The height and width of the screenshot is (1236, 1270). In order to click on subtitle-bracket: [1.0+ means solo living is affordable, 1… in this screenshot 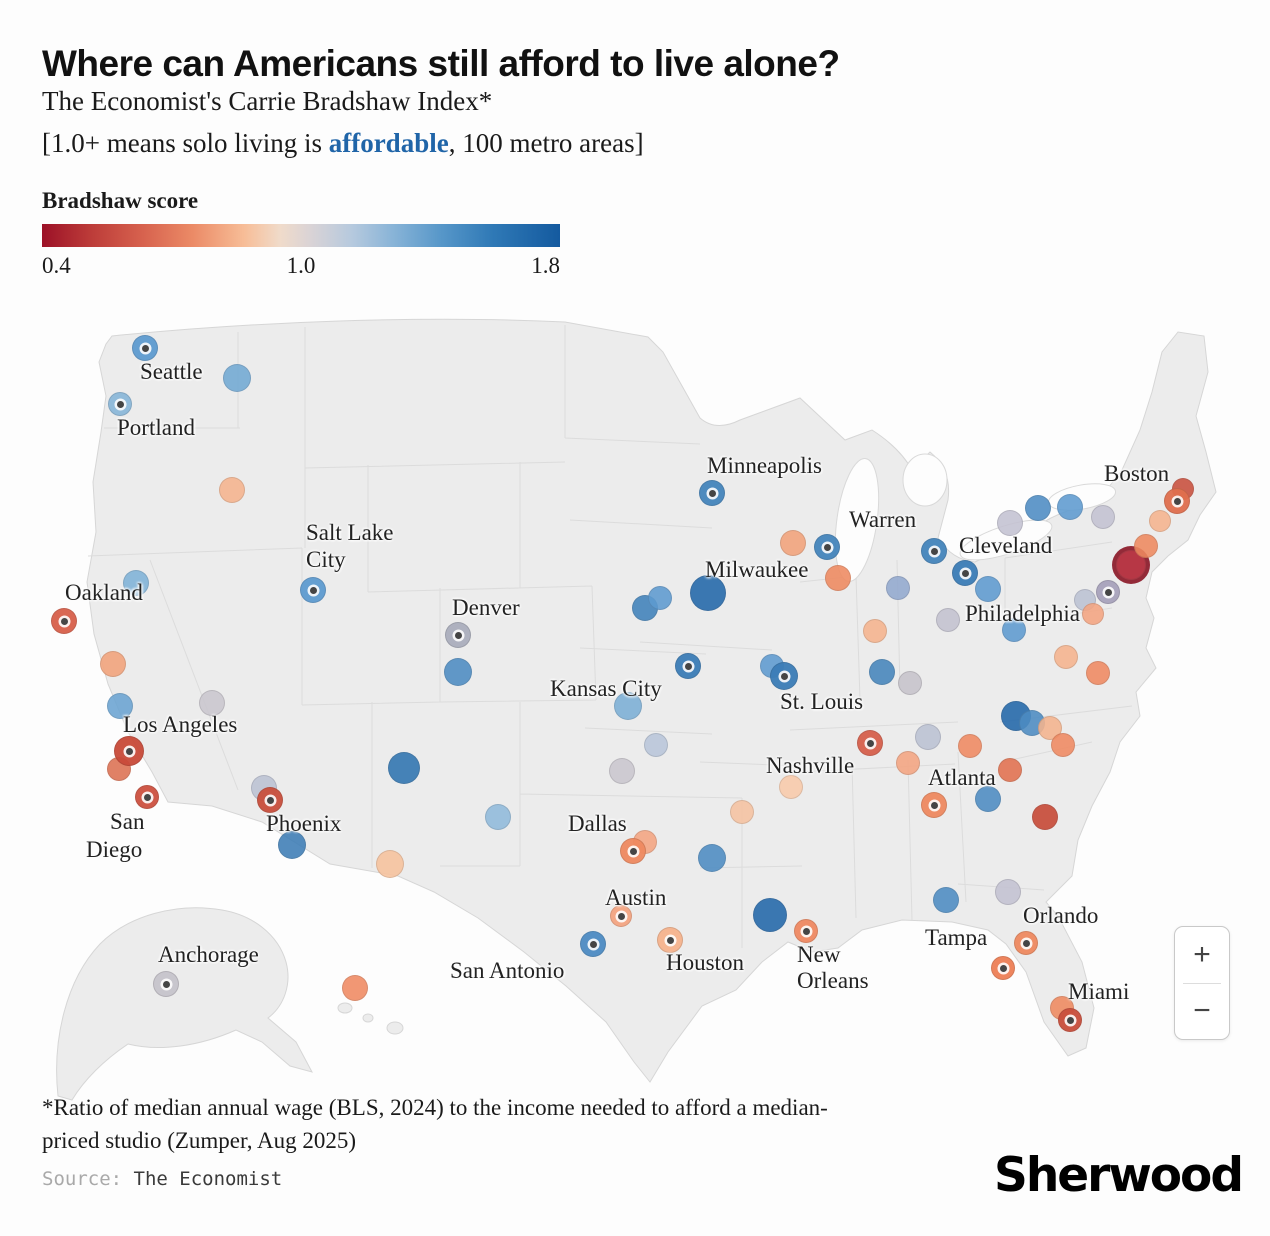, I will do `click(343, 143)`.